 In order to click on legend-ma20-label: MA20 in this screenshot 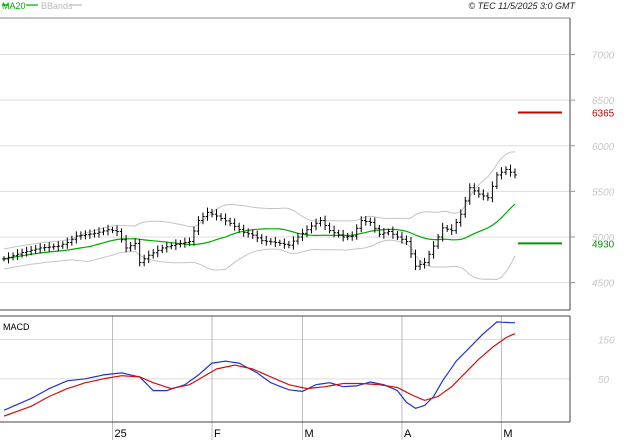, I will do `click(14, 6)`.